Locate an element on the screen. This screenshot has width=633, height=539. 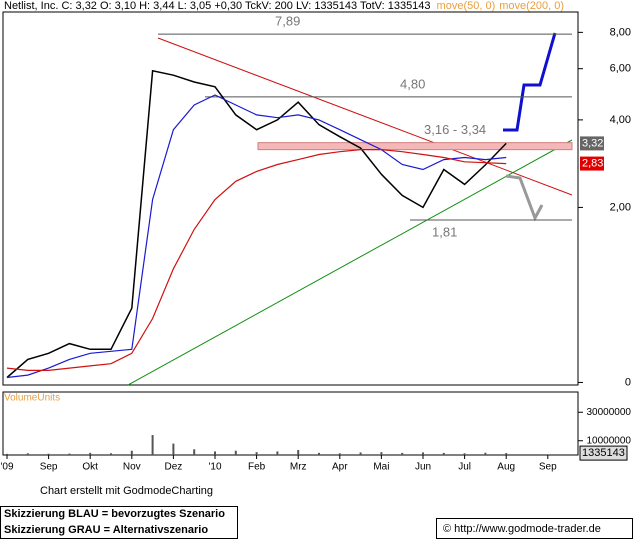
note-blue: Skizzierung BLAU = bevorzugtes Szenario is located at coordinates (114, 514).